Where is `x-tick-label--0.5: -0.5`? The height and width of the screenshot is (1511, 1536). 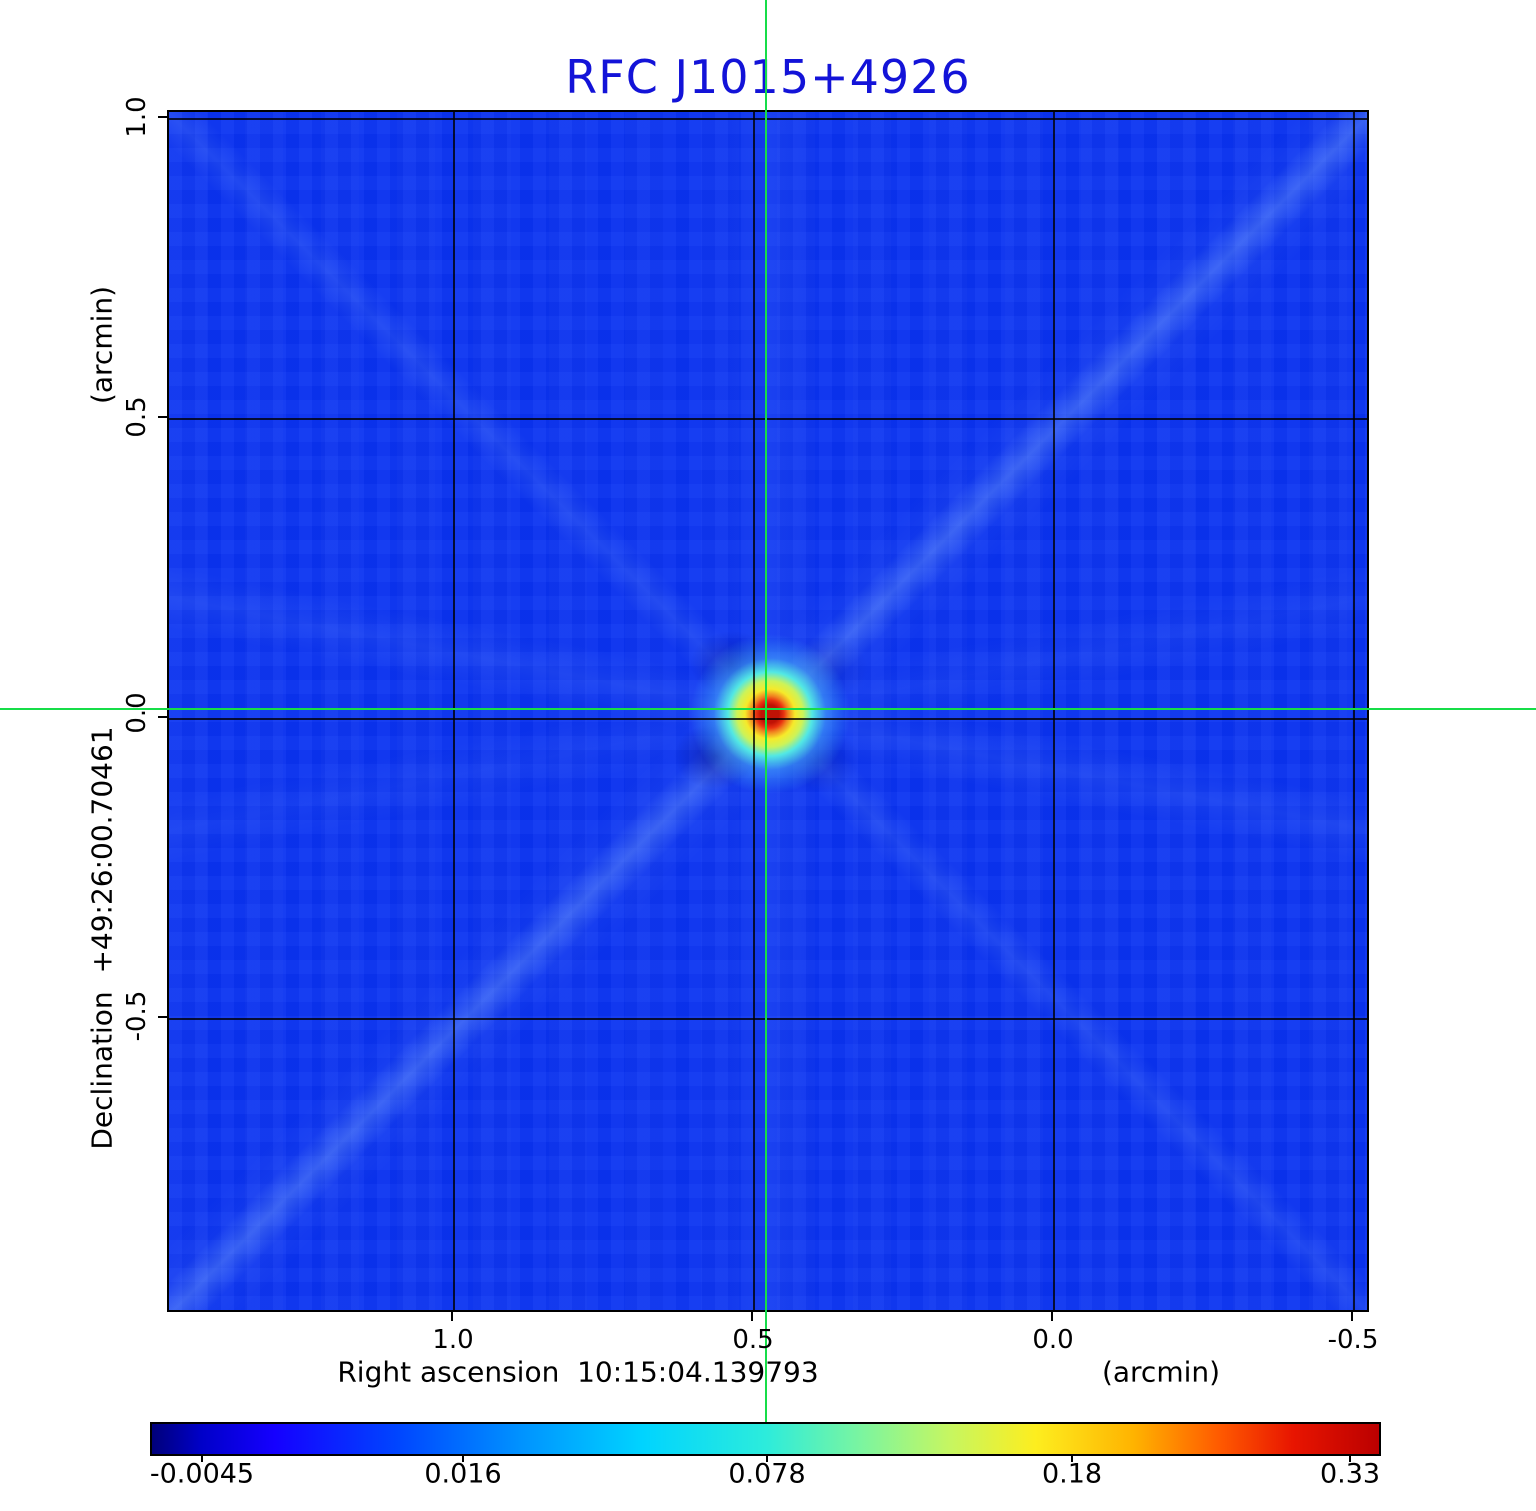 x-tick-label--0.5: -0.5 is located at coordinates (1353, 1340).